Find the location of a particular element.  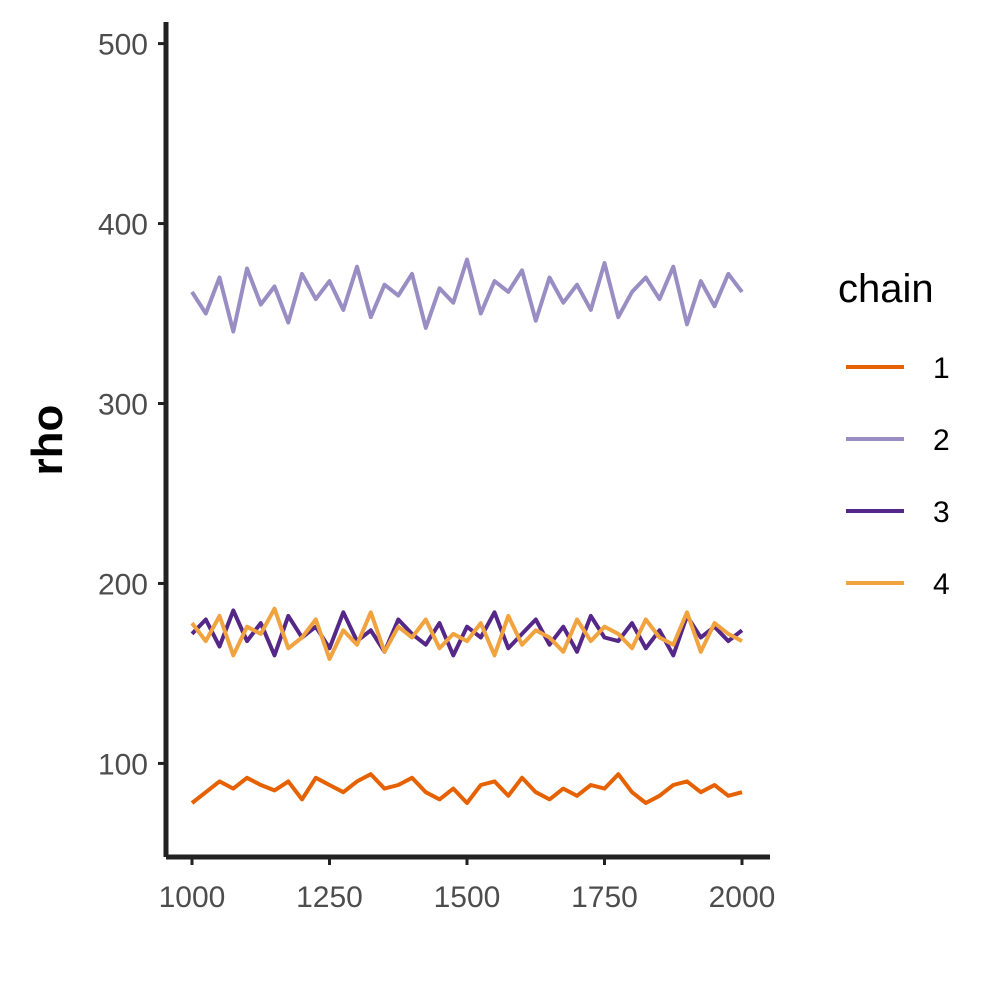

legend-label-chain-2: 2 is located at coordinates (941, 440).